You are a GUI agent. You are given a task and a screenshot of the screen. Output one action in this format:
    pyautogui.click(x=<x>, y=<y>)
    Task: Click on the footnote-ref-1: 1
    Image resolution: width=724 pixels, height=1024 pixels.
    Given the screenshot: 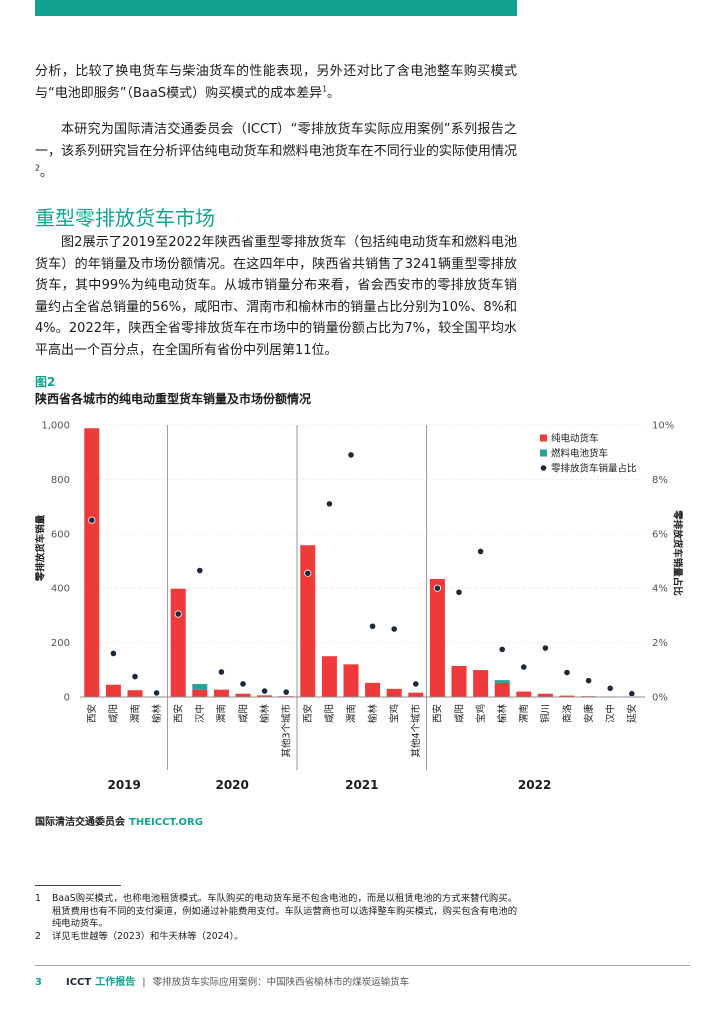 What is the action you would take?
    pyautogui.click(x=325, y=89)
    